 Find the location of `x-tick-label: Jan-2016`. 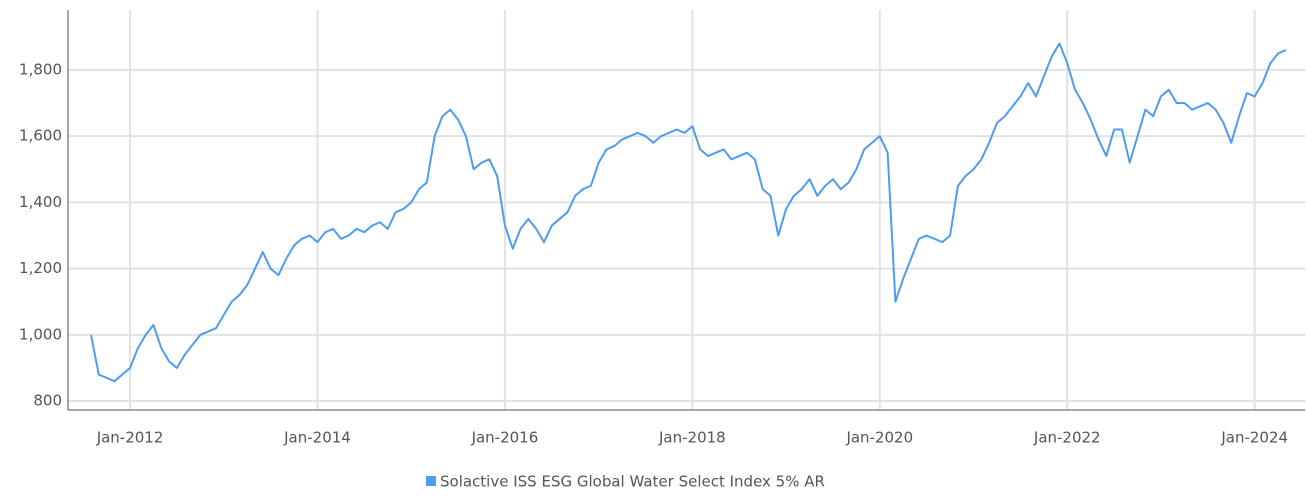

x-tick-label: Jan-2016 is located at coordinates (505, 438).